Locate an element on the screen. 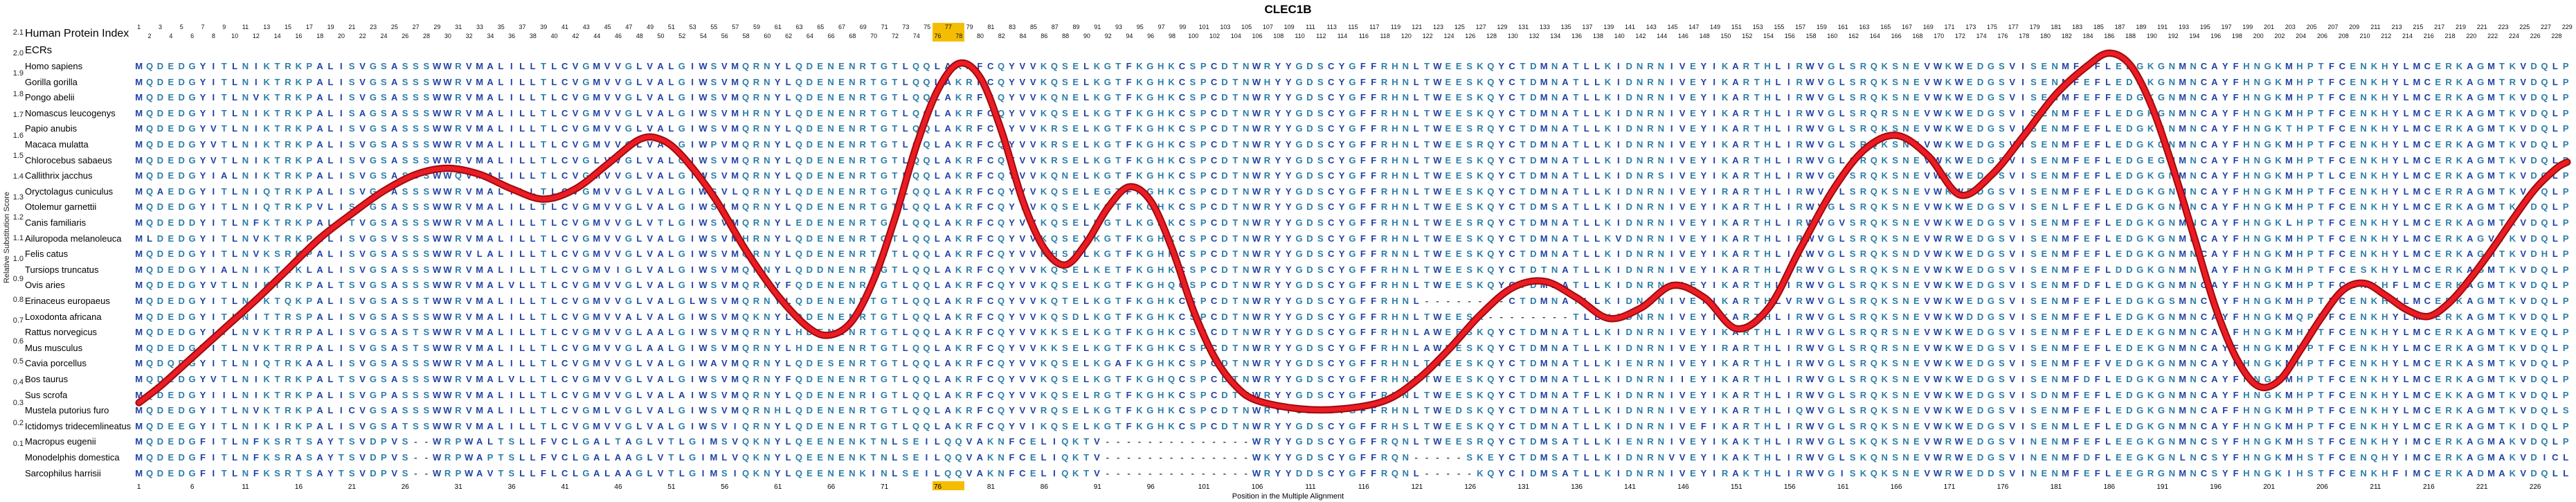 The width and height of the screenshot is (2576, 502). position-number: 143 is located at coordinates (1652, 27).